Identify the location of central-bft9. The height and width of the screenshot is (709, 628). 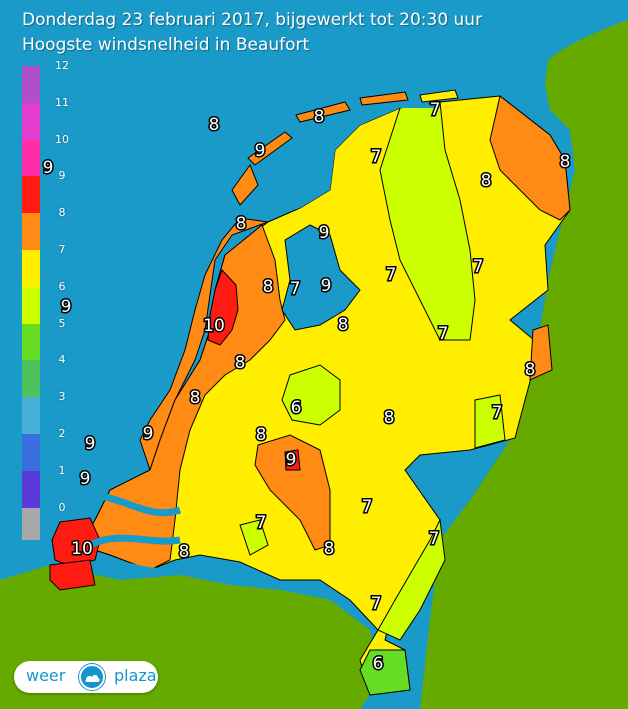
(292, 460).